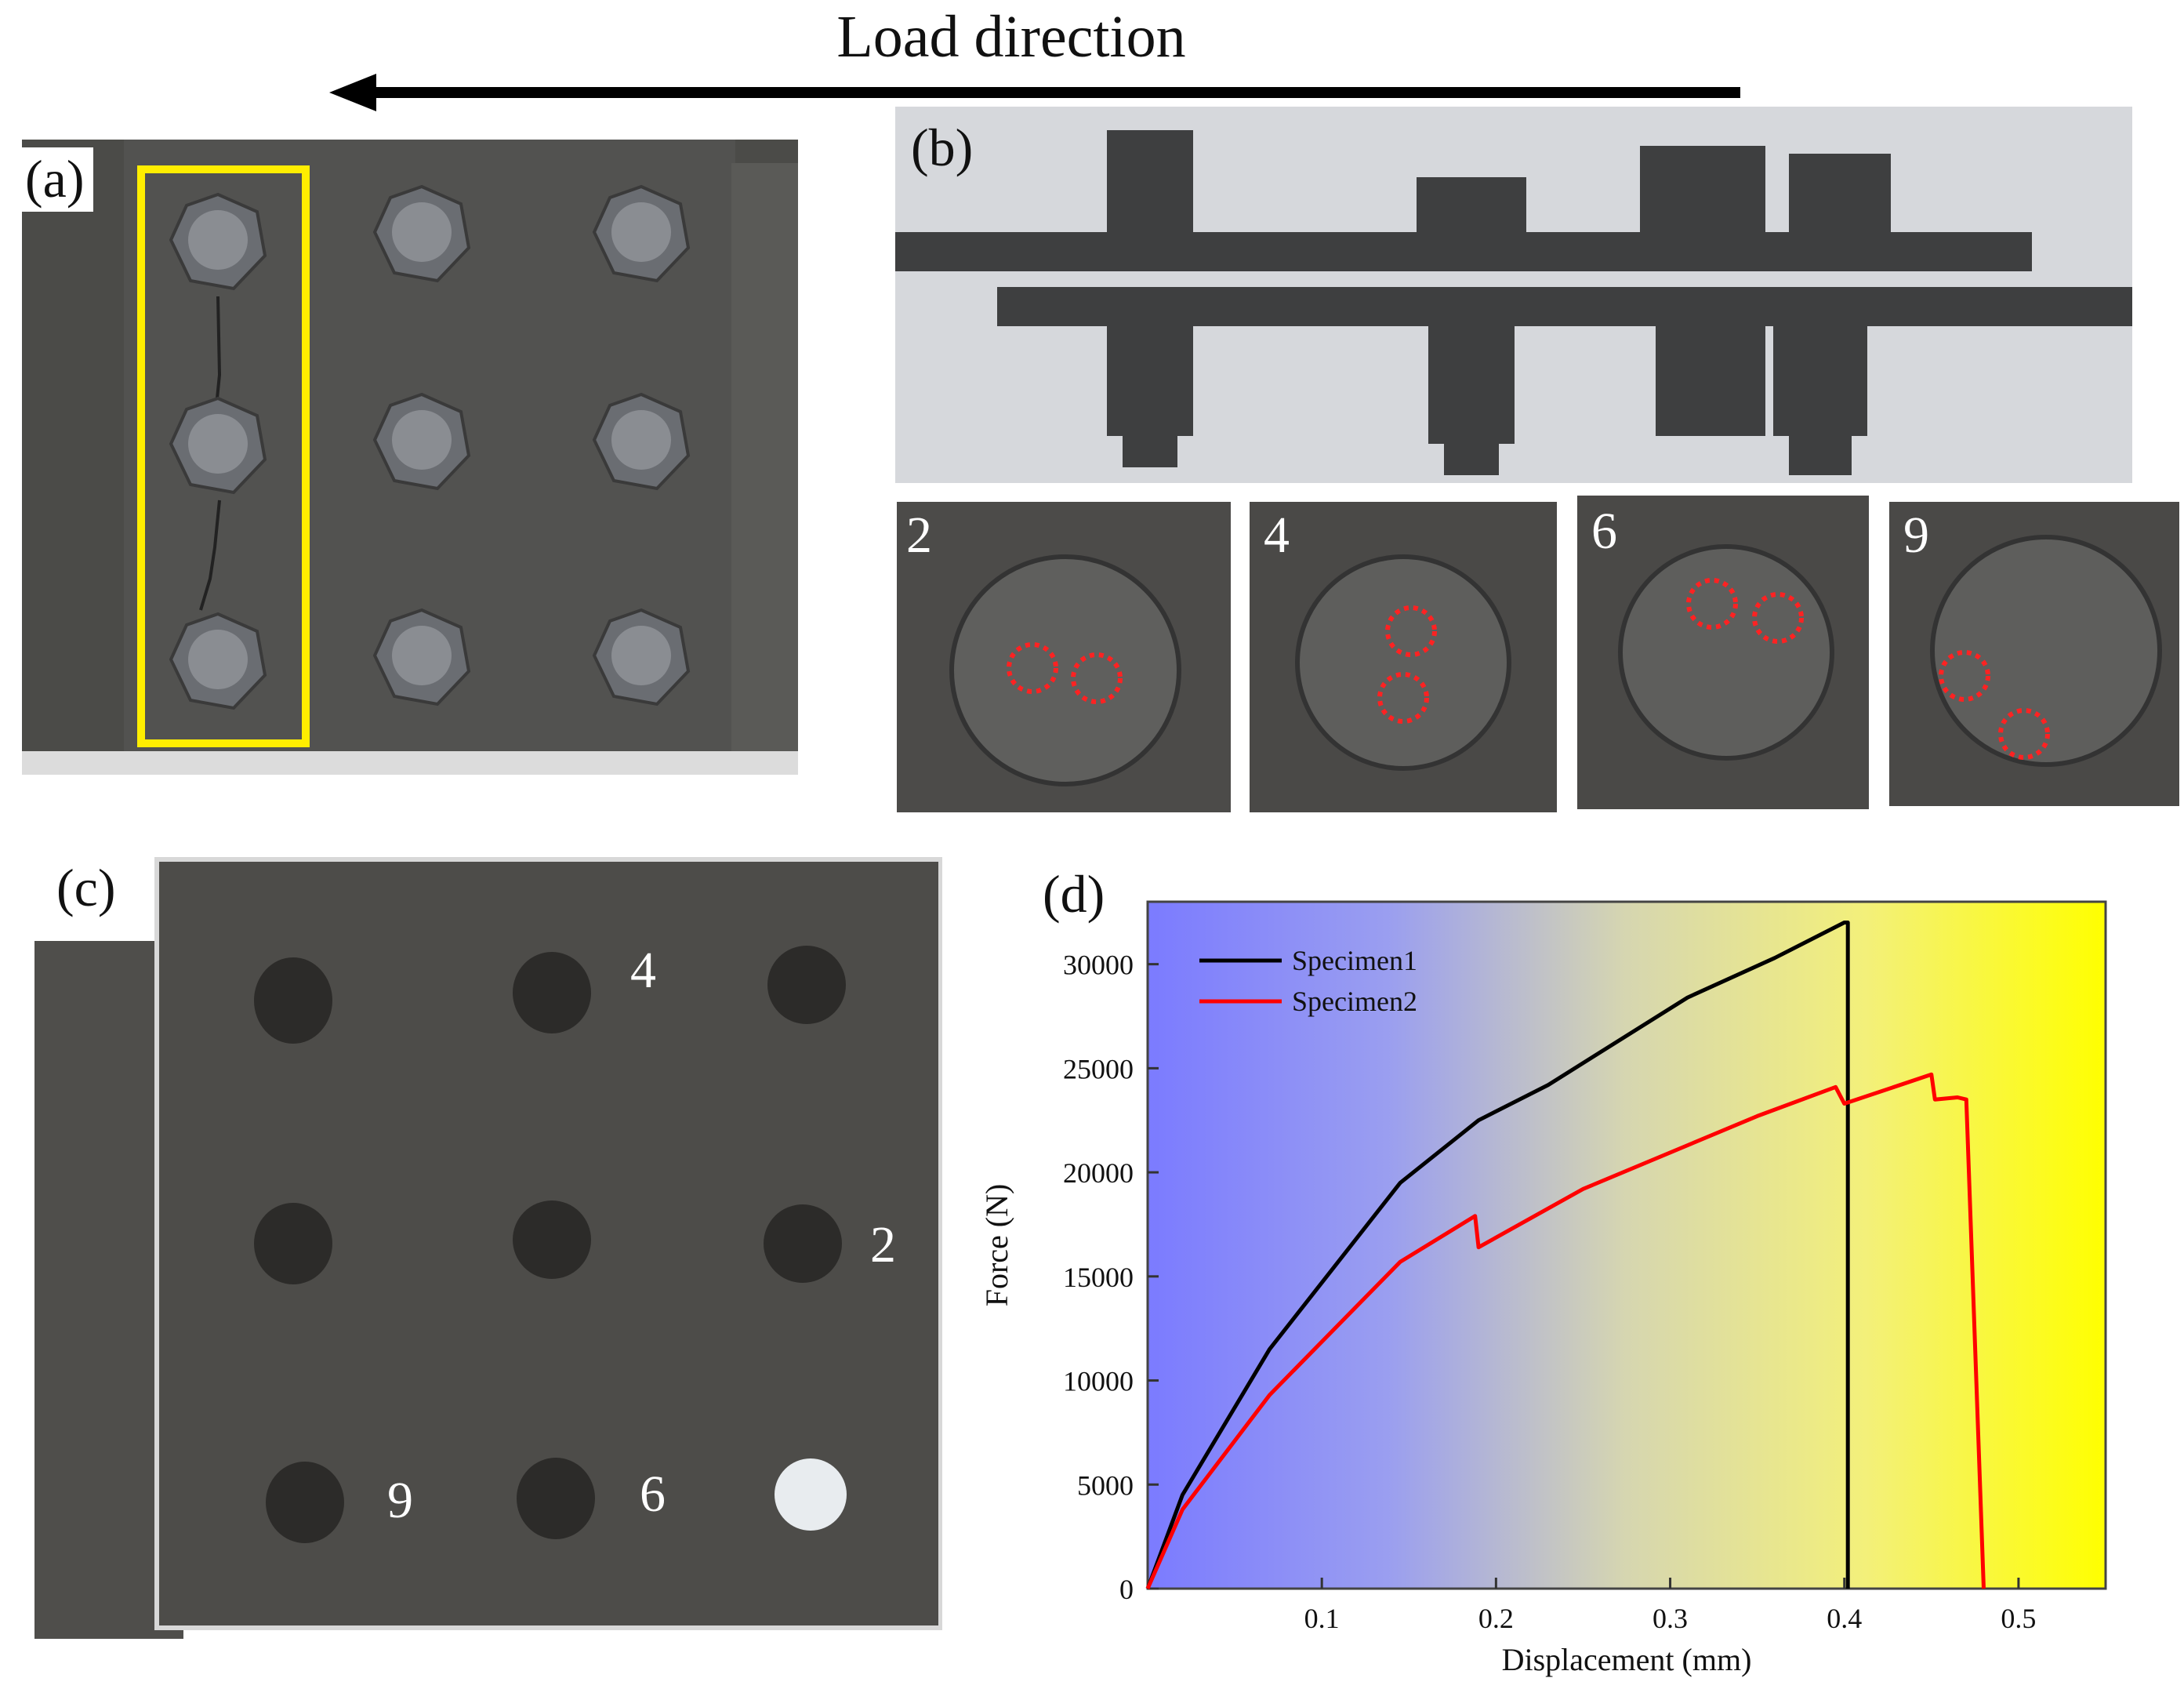 The width and height of the screenshot is (2184, 1689). I want to click on hole-label-2: 2, so click(883, 1244).